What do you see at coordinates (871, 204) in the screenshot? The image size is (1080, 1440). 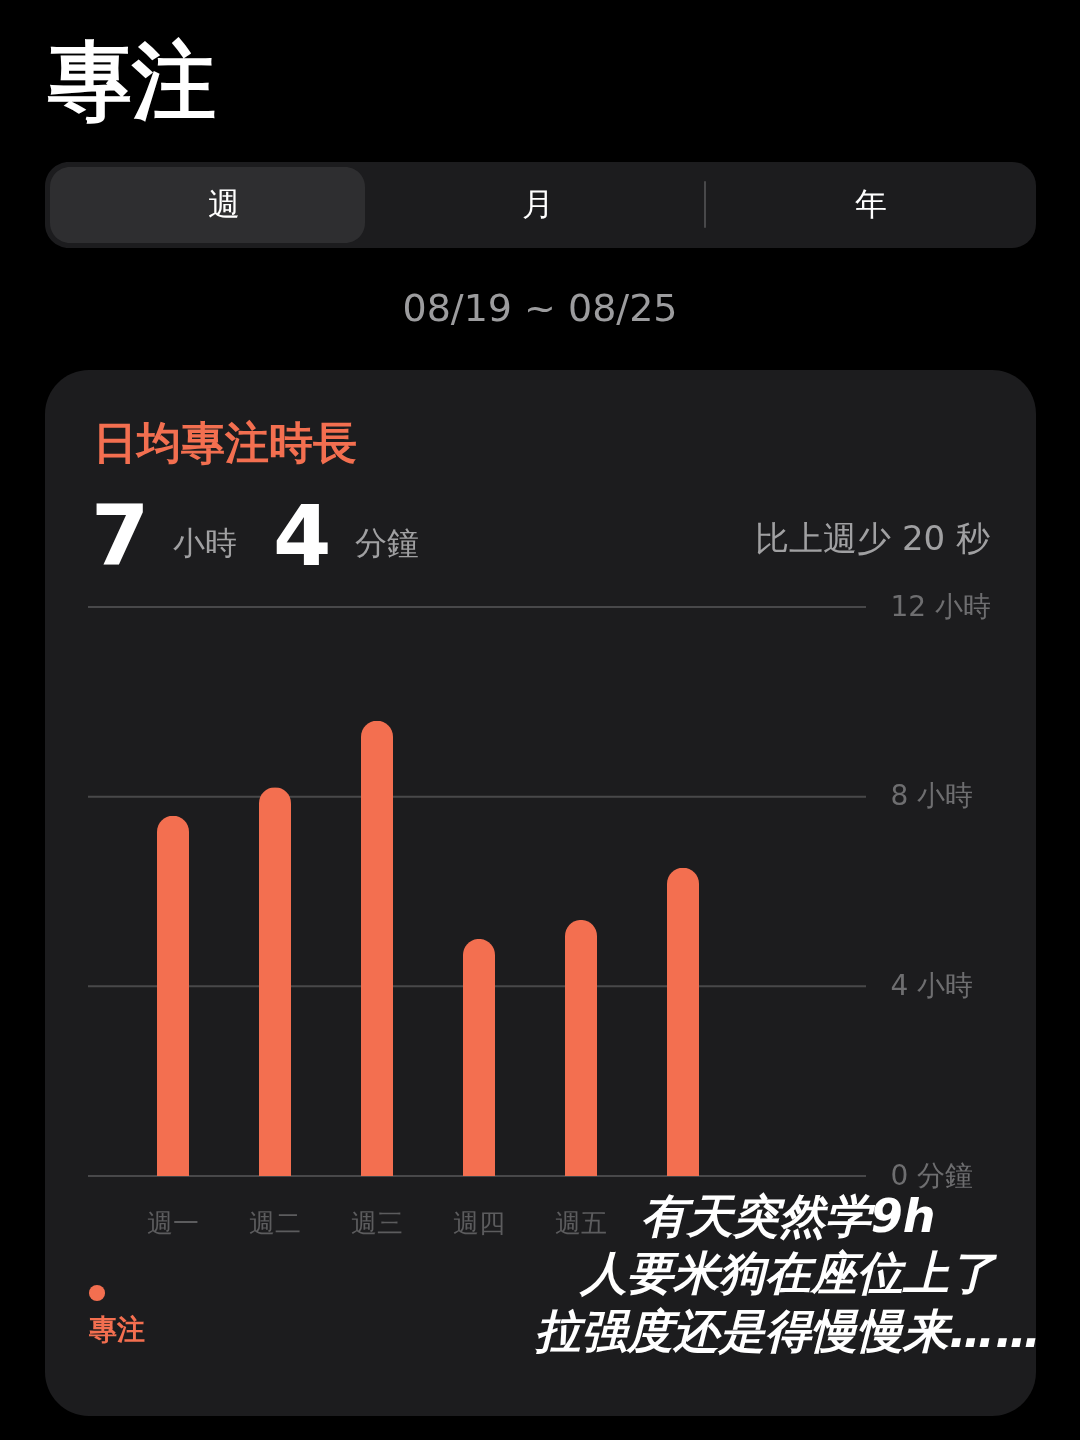 I see `text: 年` at bounding box center [871, 204].